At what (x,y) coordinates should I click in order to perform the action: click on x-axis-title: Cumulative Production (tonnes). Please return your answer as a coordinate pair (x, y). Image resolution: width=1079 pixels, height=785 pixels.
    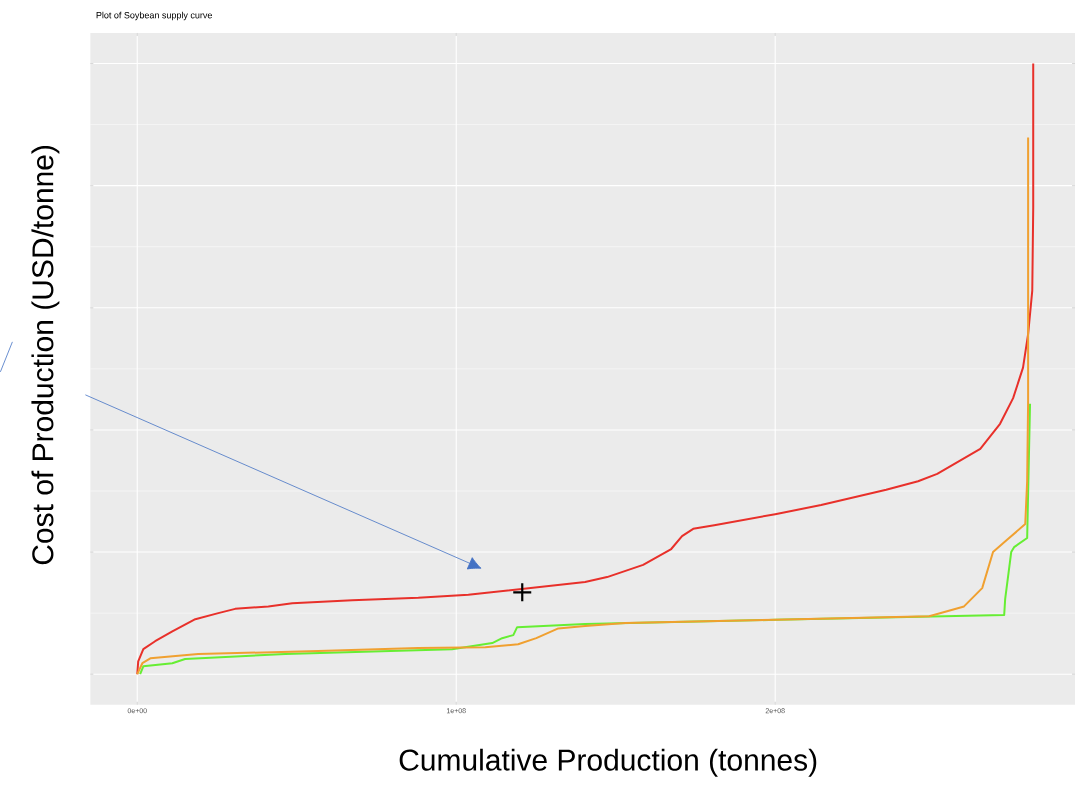
    Looking at the image, I should click on (608, 762).